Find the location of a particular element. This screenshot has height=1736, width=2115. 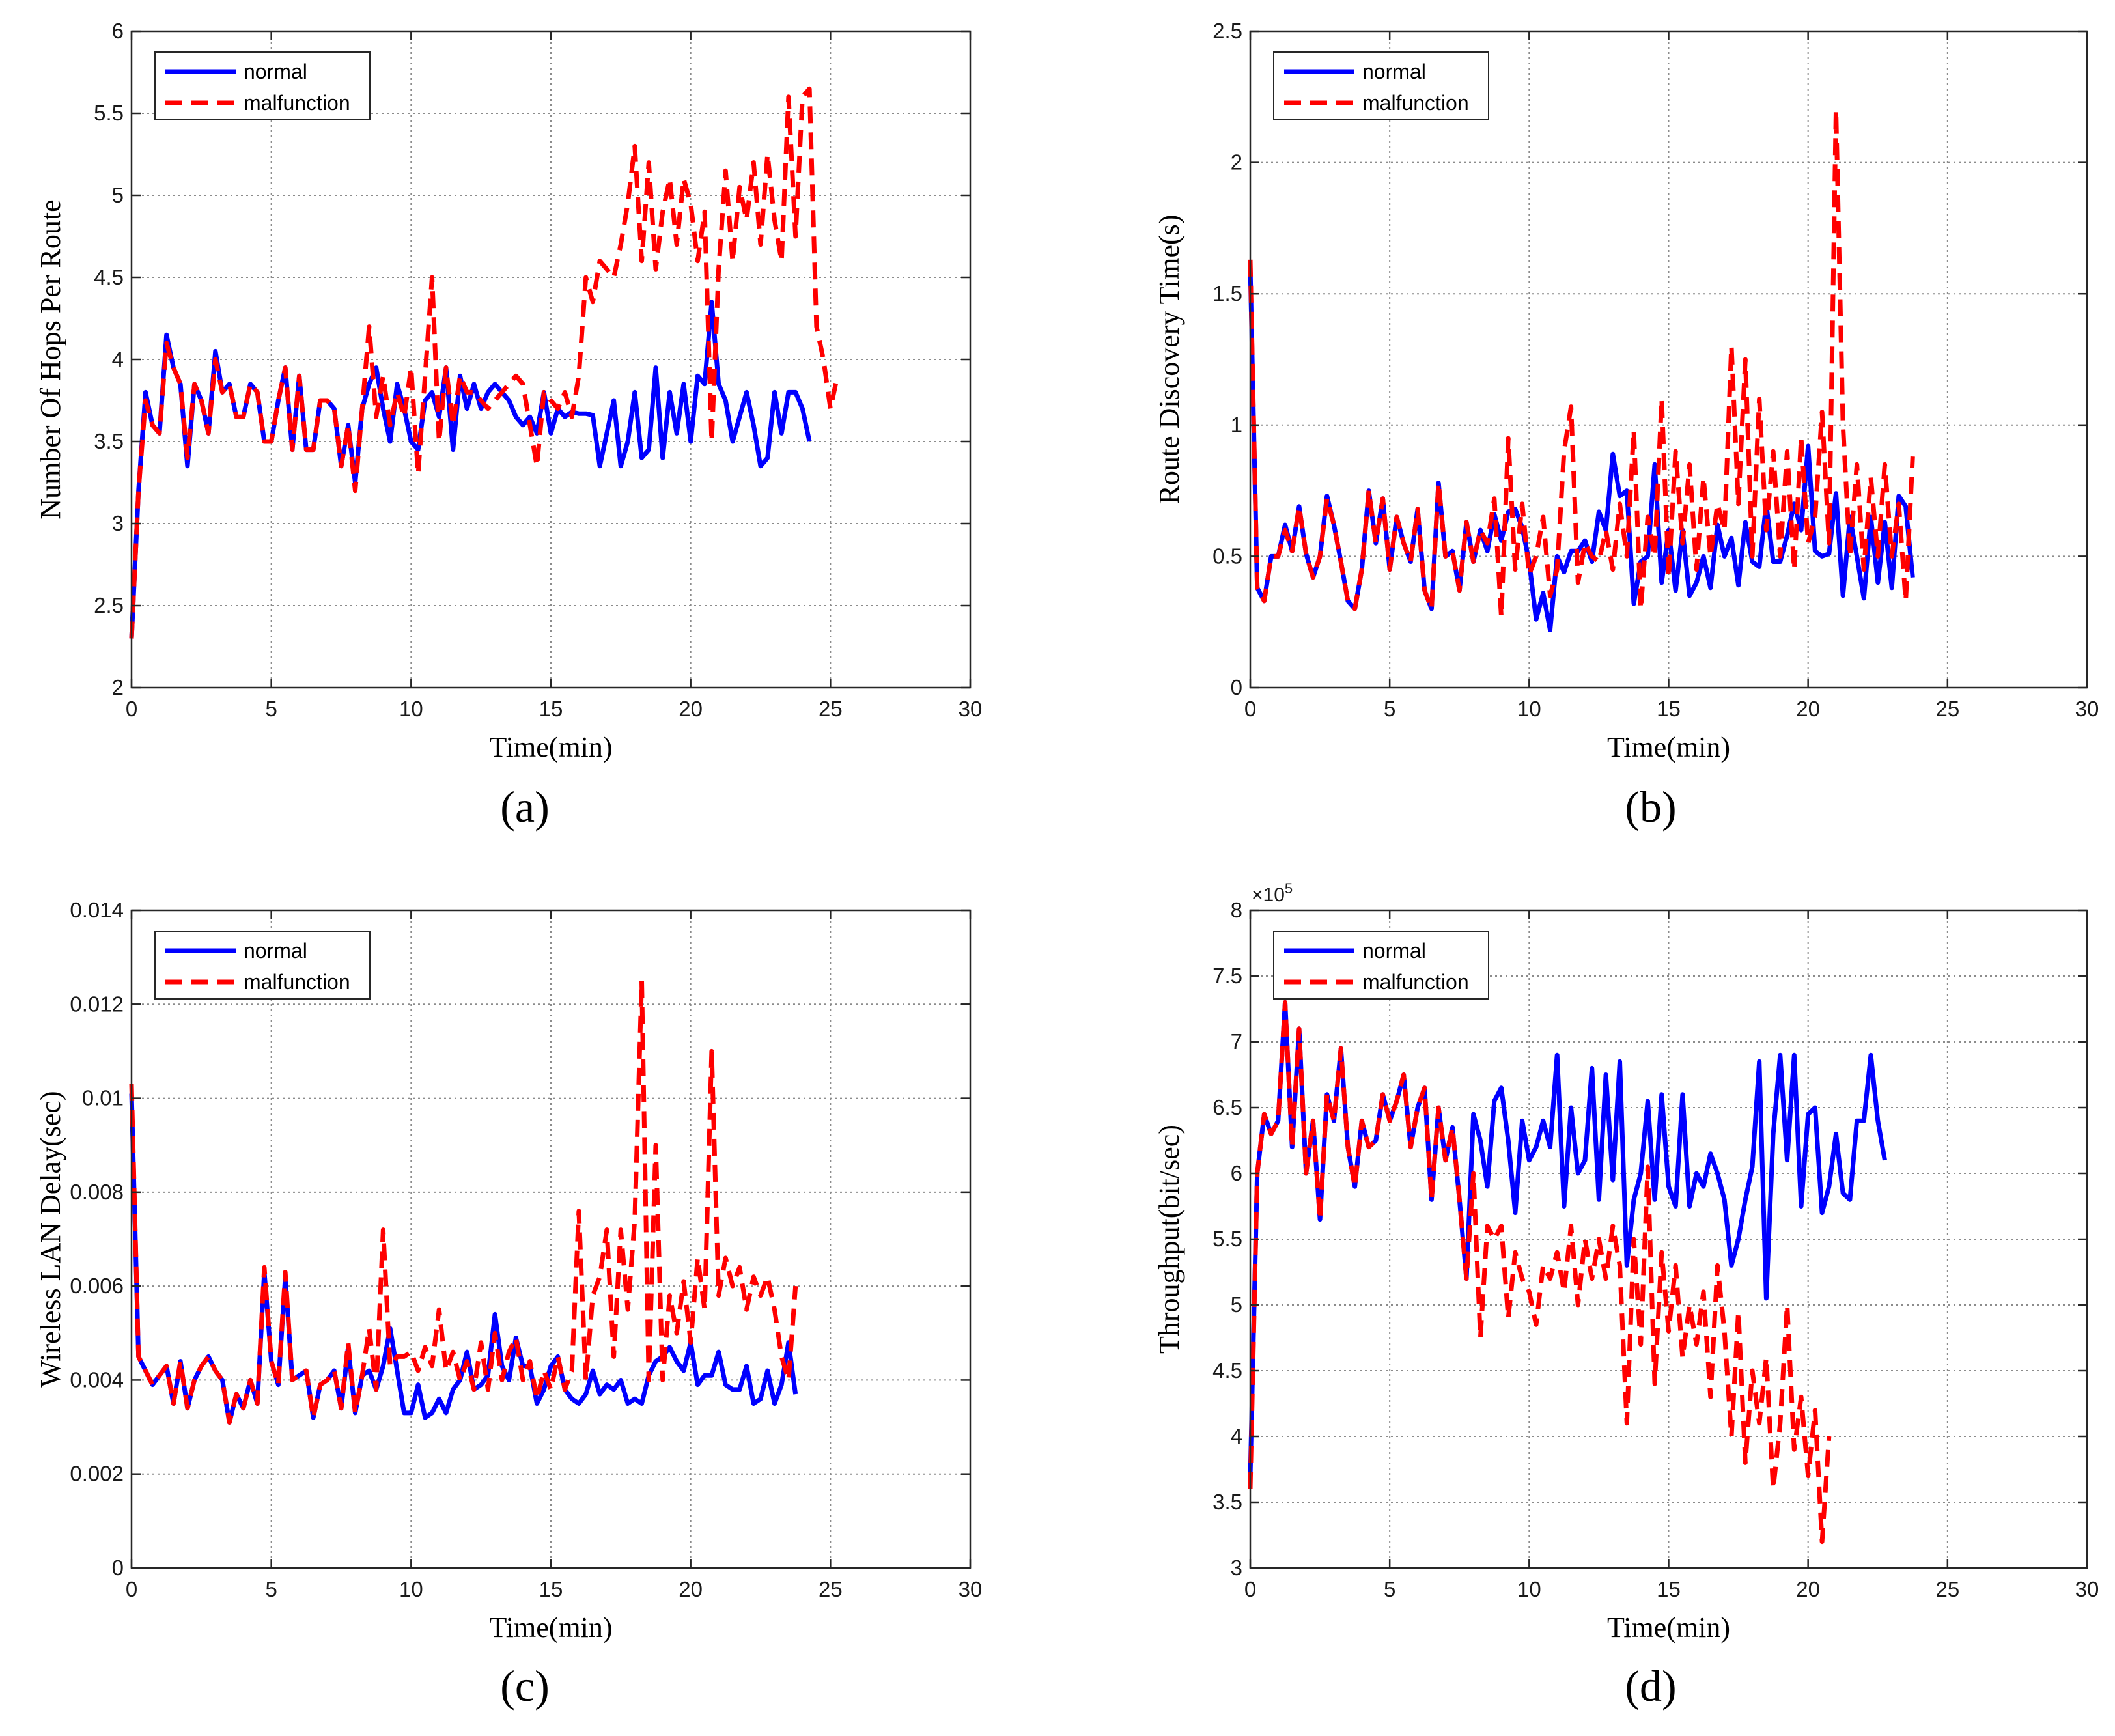

y-tick-label: 0.5 is located at coordinates (1227, 556).